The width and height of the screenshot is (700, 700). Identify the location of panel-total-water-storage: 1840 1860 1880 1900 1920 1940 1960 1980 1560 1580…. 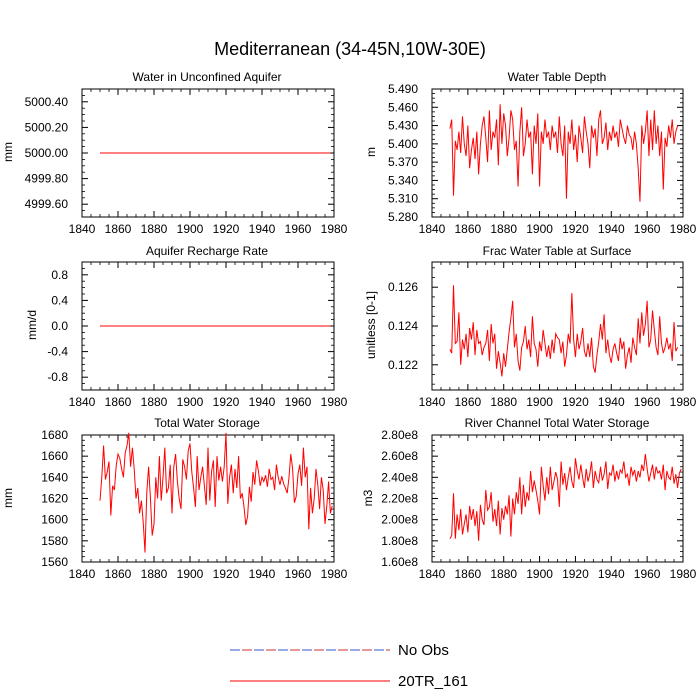
(174, 498).